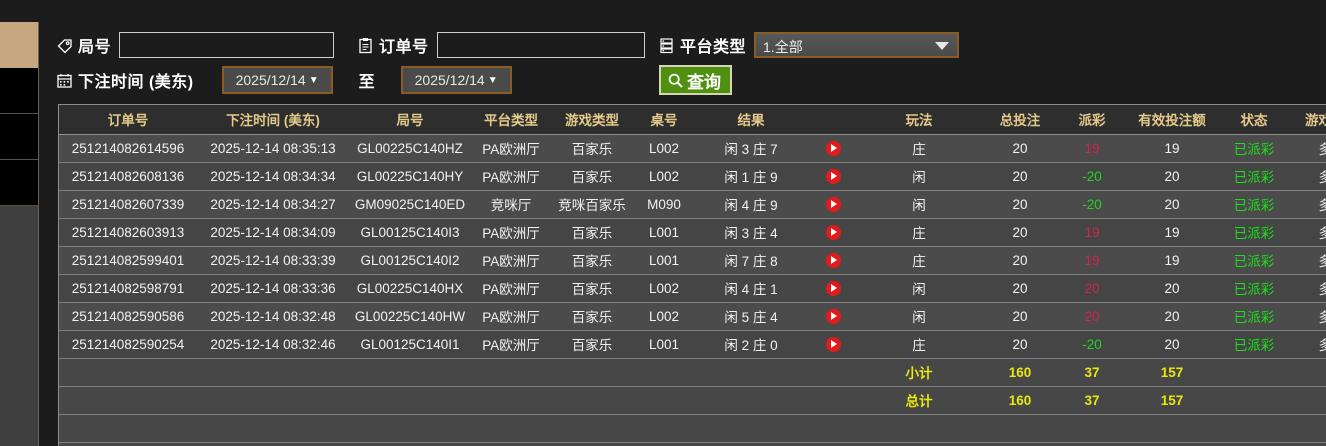 Image resolution: width=1326 pixels, height=446 pixels. I want to click on table-empty-row, so click(692, 428).